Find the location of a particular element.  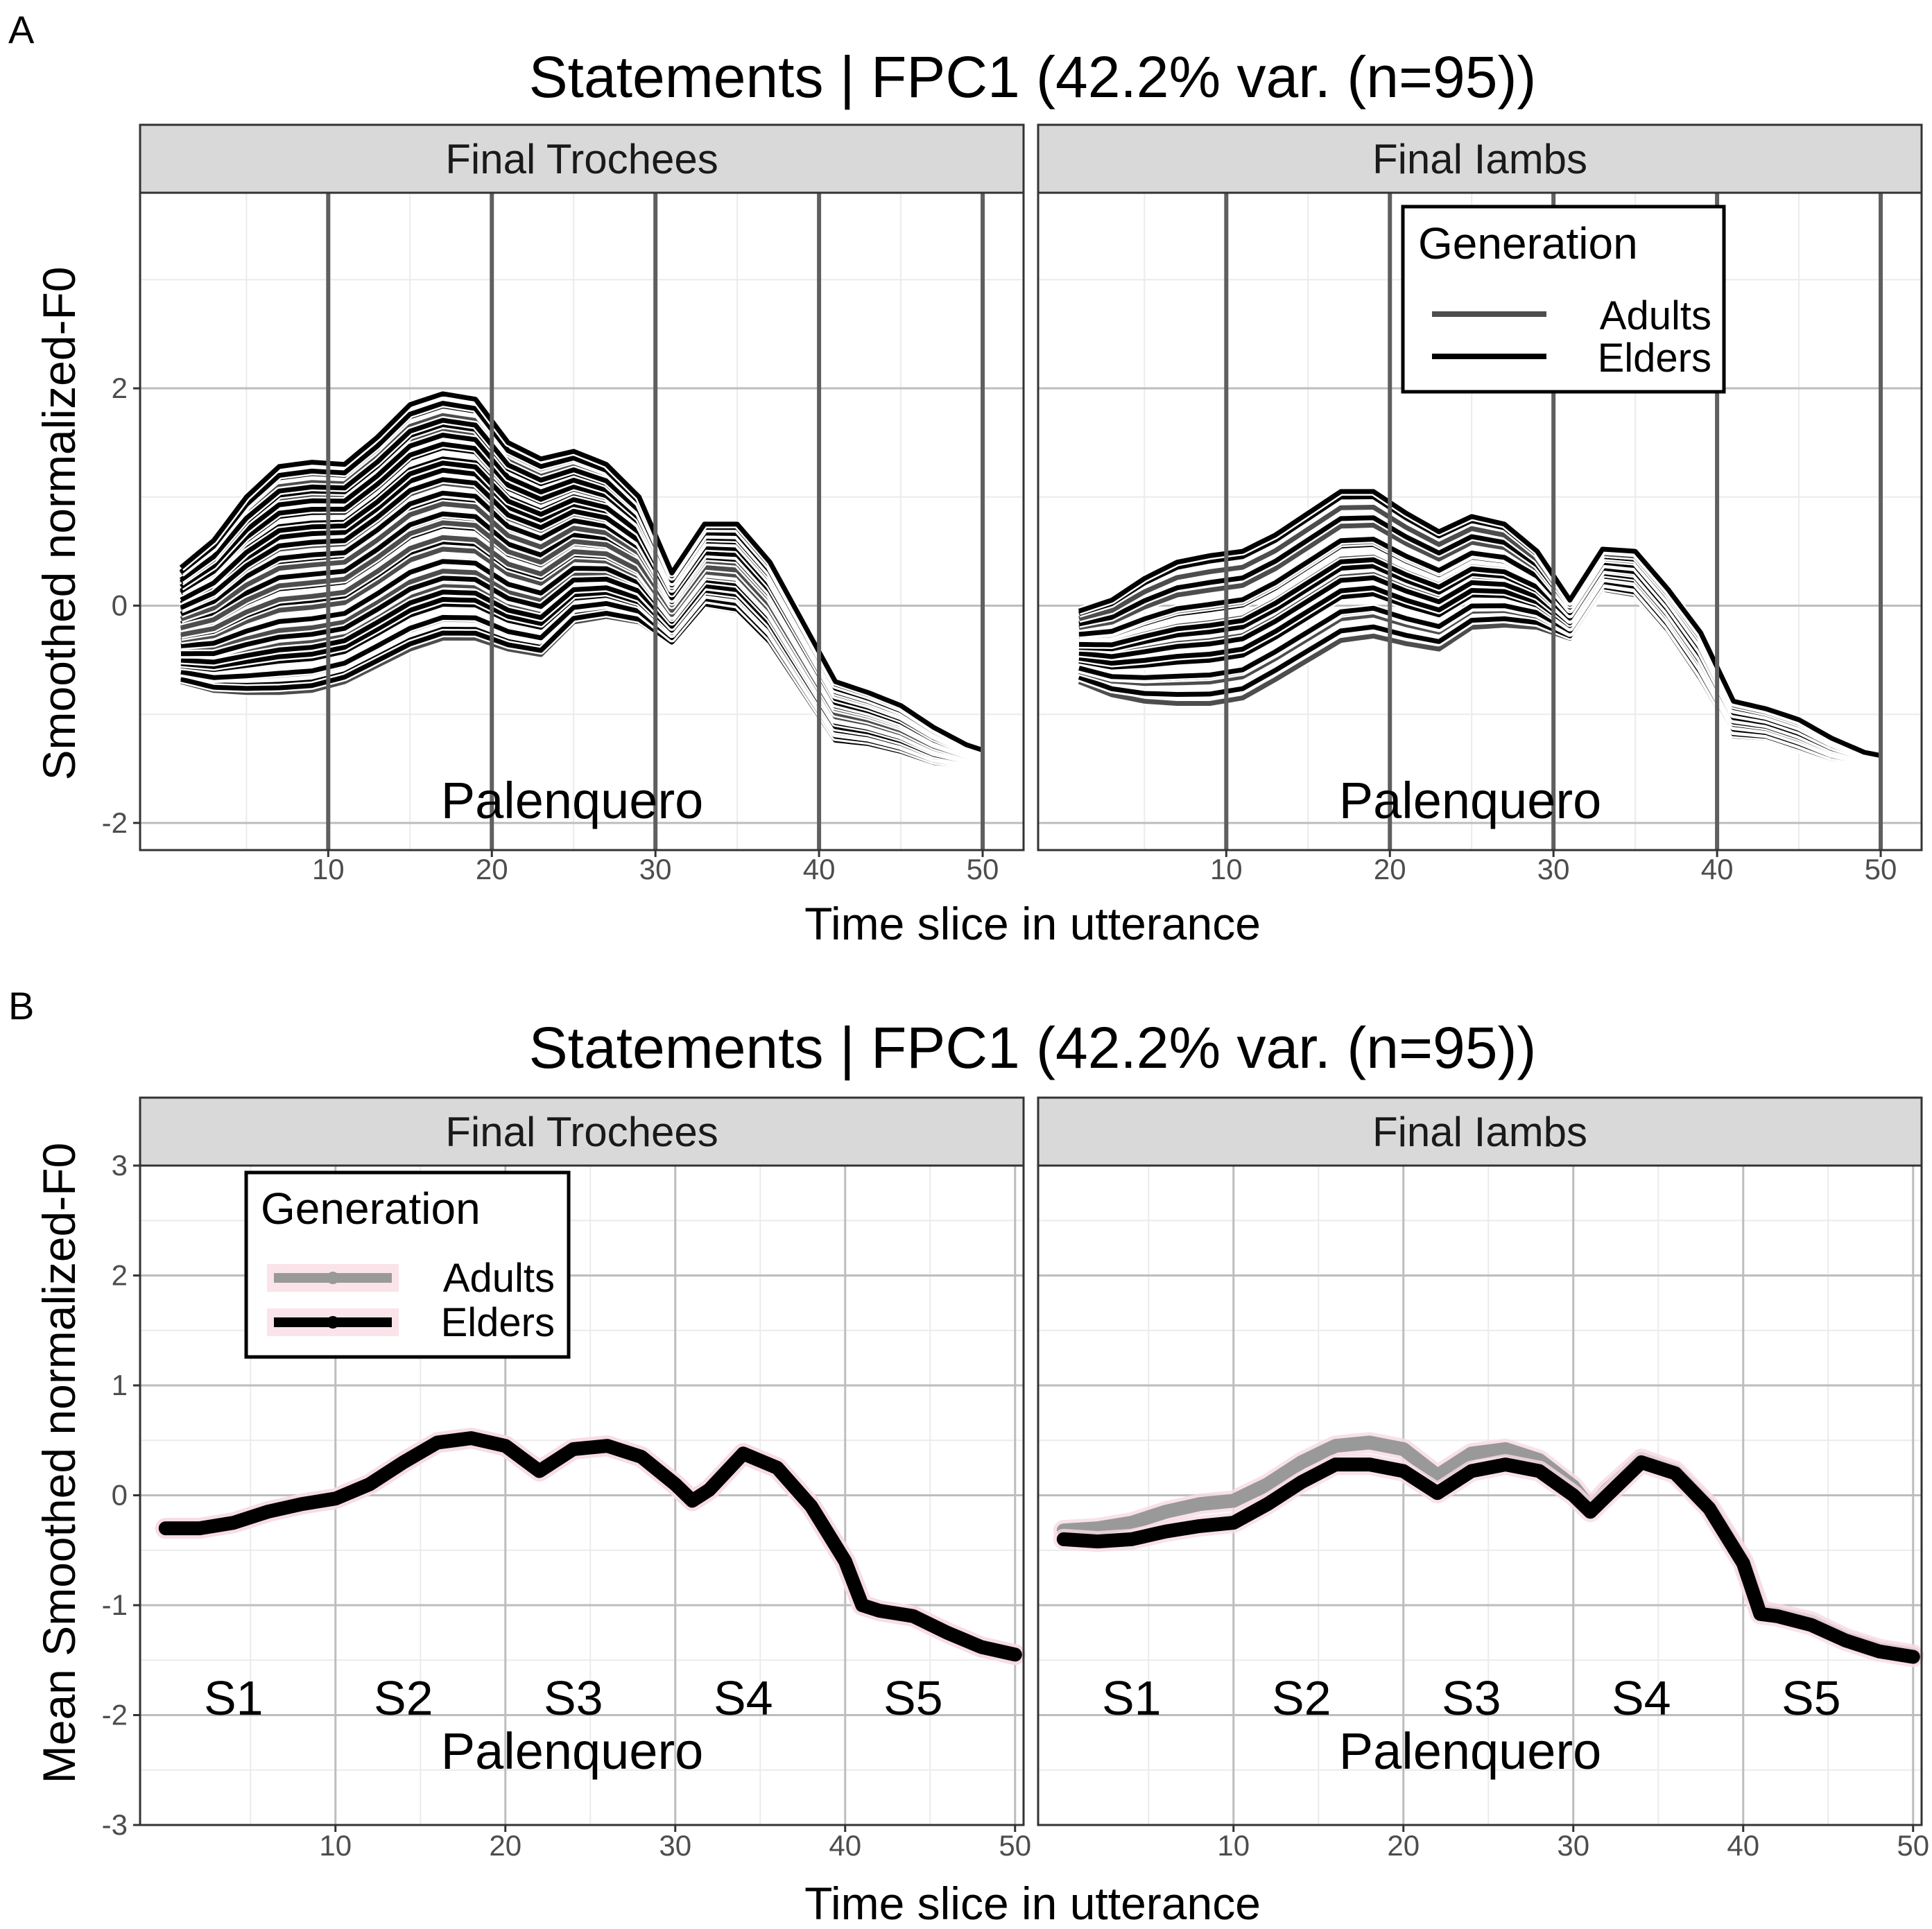

y-tick-label: 1 is located at coordinates (120, 1385).